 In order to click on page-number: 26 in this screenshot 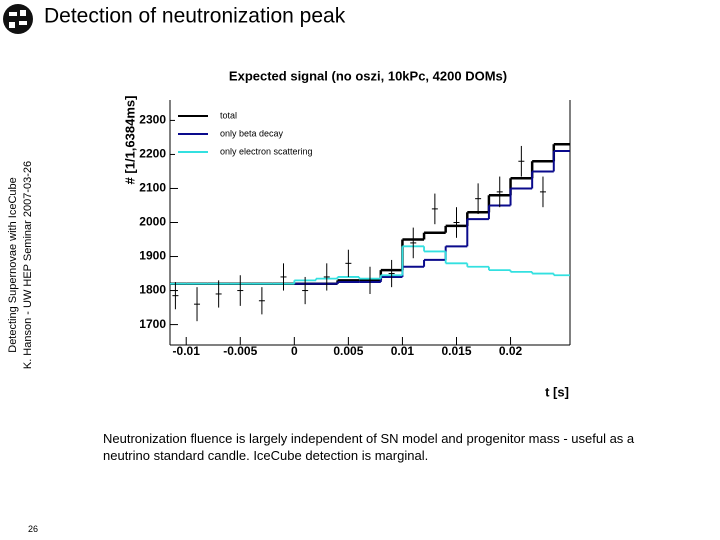, I will do `click(33, 529)`.